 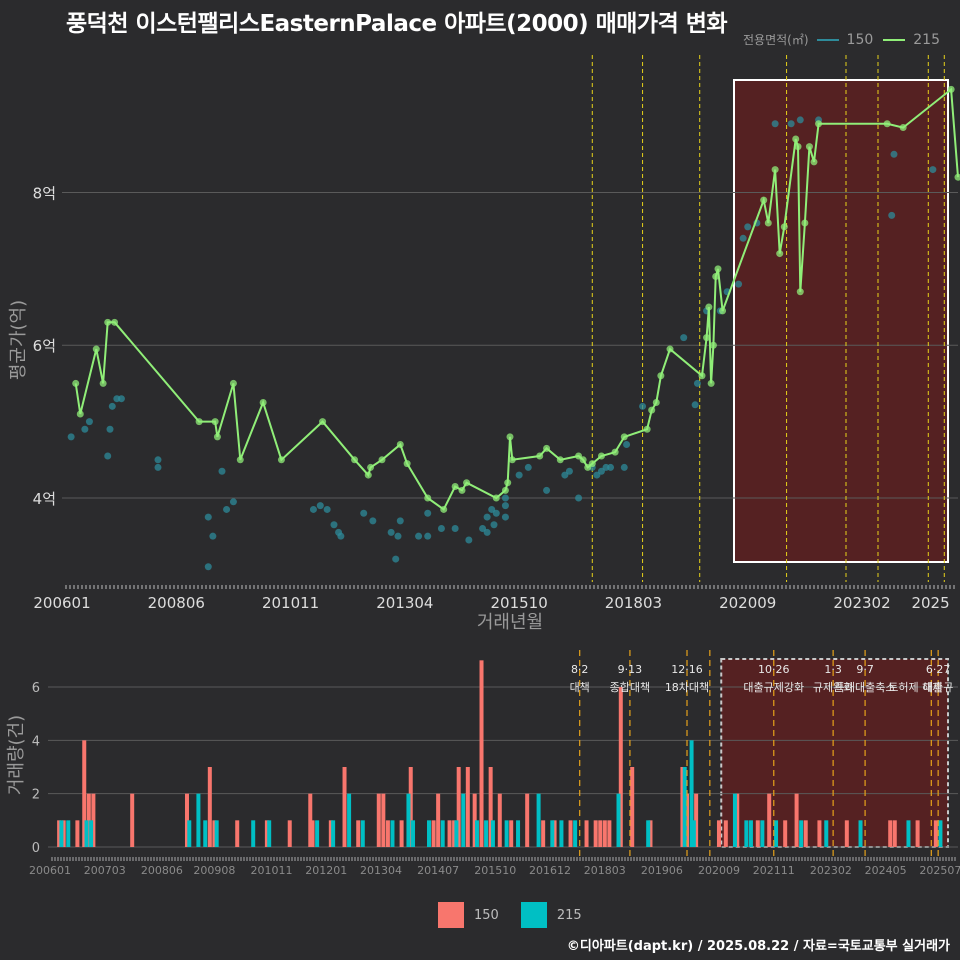 What do you see at coordinates (176, 603) in the screenshot?
I see `x-tick-label: 200806` at bounding box center [176, 603].